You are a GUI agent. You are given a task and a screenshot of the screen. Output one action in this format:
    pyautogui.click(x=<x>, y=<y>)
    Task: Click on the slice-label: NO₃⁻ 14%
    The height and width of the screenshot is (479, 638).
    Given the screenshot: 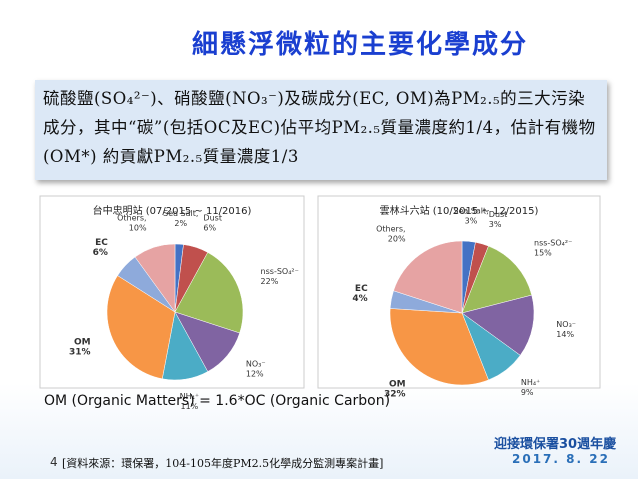 What is the action you would take?
    pyautogui.click(x=566, y=329)
    